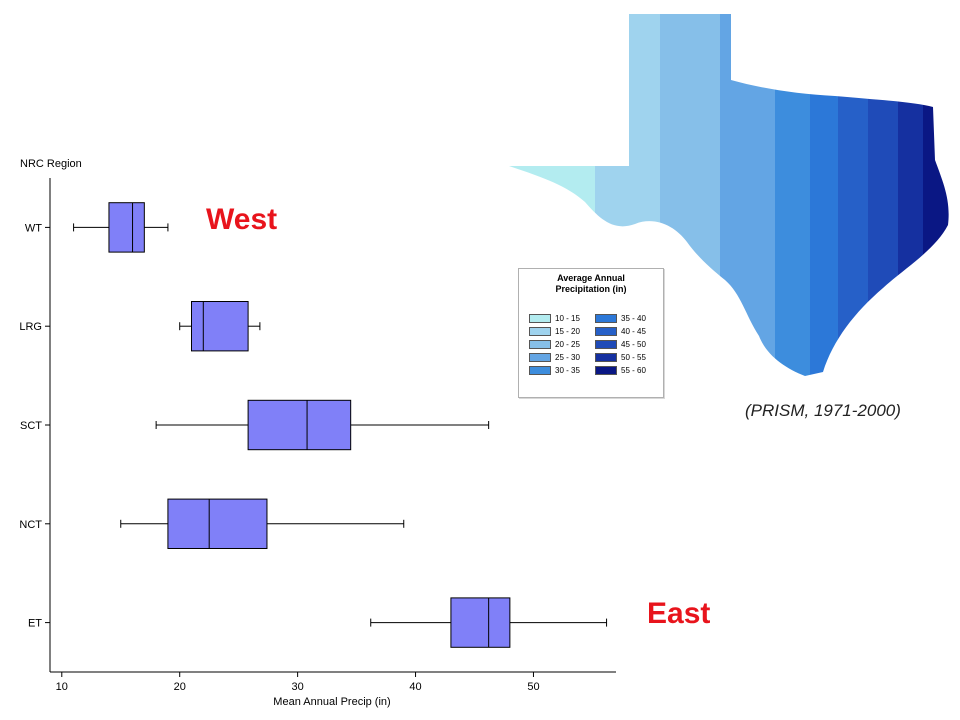 Image resolution: width=960 pixels, height=720 pixels. Describe the element at coordinates (331, 702) in the screenshot. I see `x-axis-title: Mean Annual Precip (in)` at that location.